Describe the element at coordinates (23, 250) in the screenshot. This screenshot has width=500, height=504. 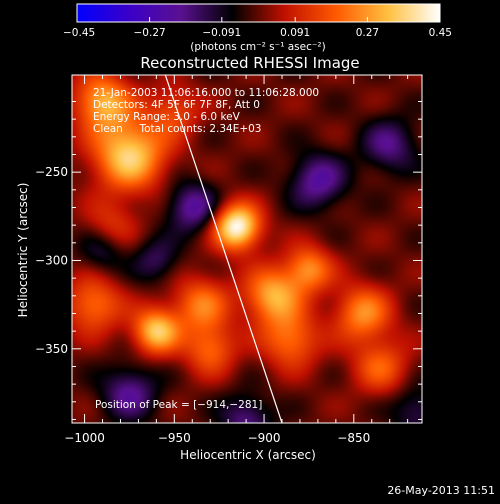
I see `y-axis-label: Heliocentric Y (arcsec)` at that location.